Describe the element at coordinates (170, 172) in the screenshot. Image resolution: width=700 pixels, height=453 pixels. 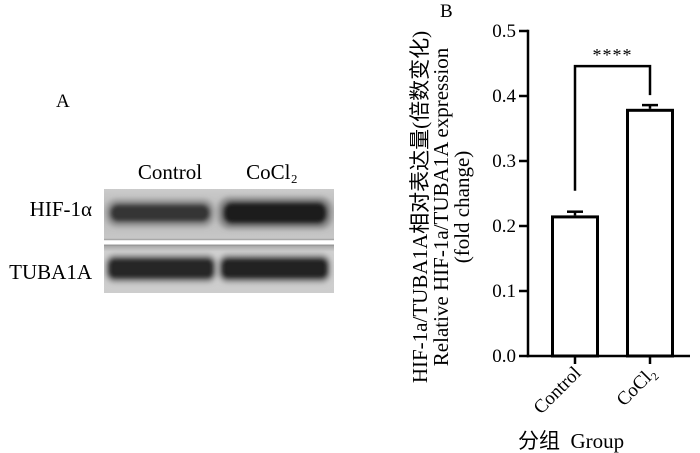
I see `lane-label-control: Control` at that location.